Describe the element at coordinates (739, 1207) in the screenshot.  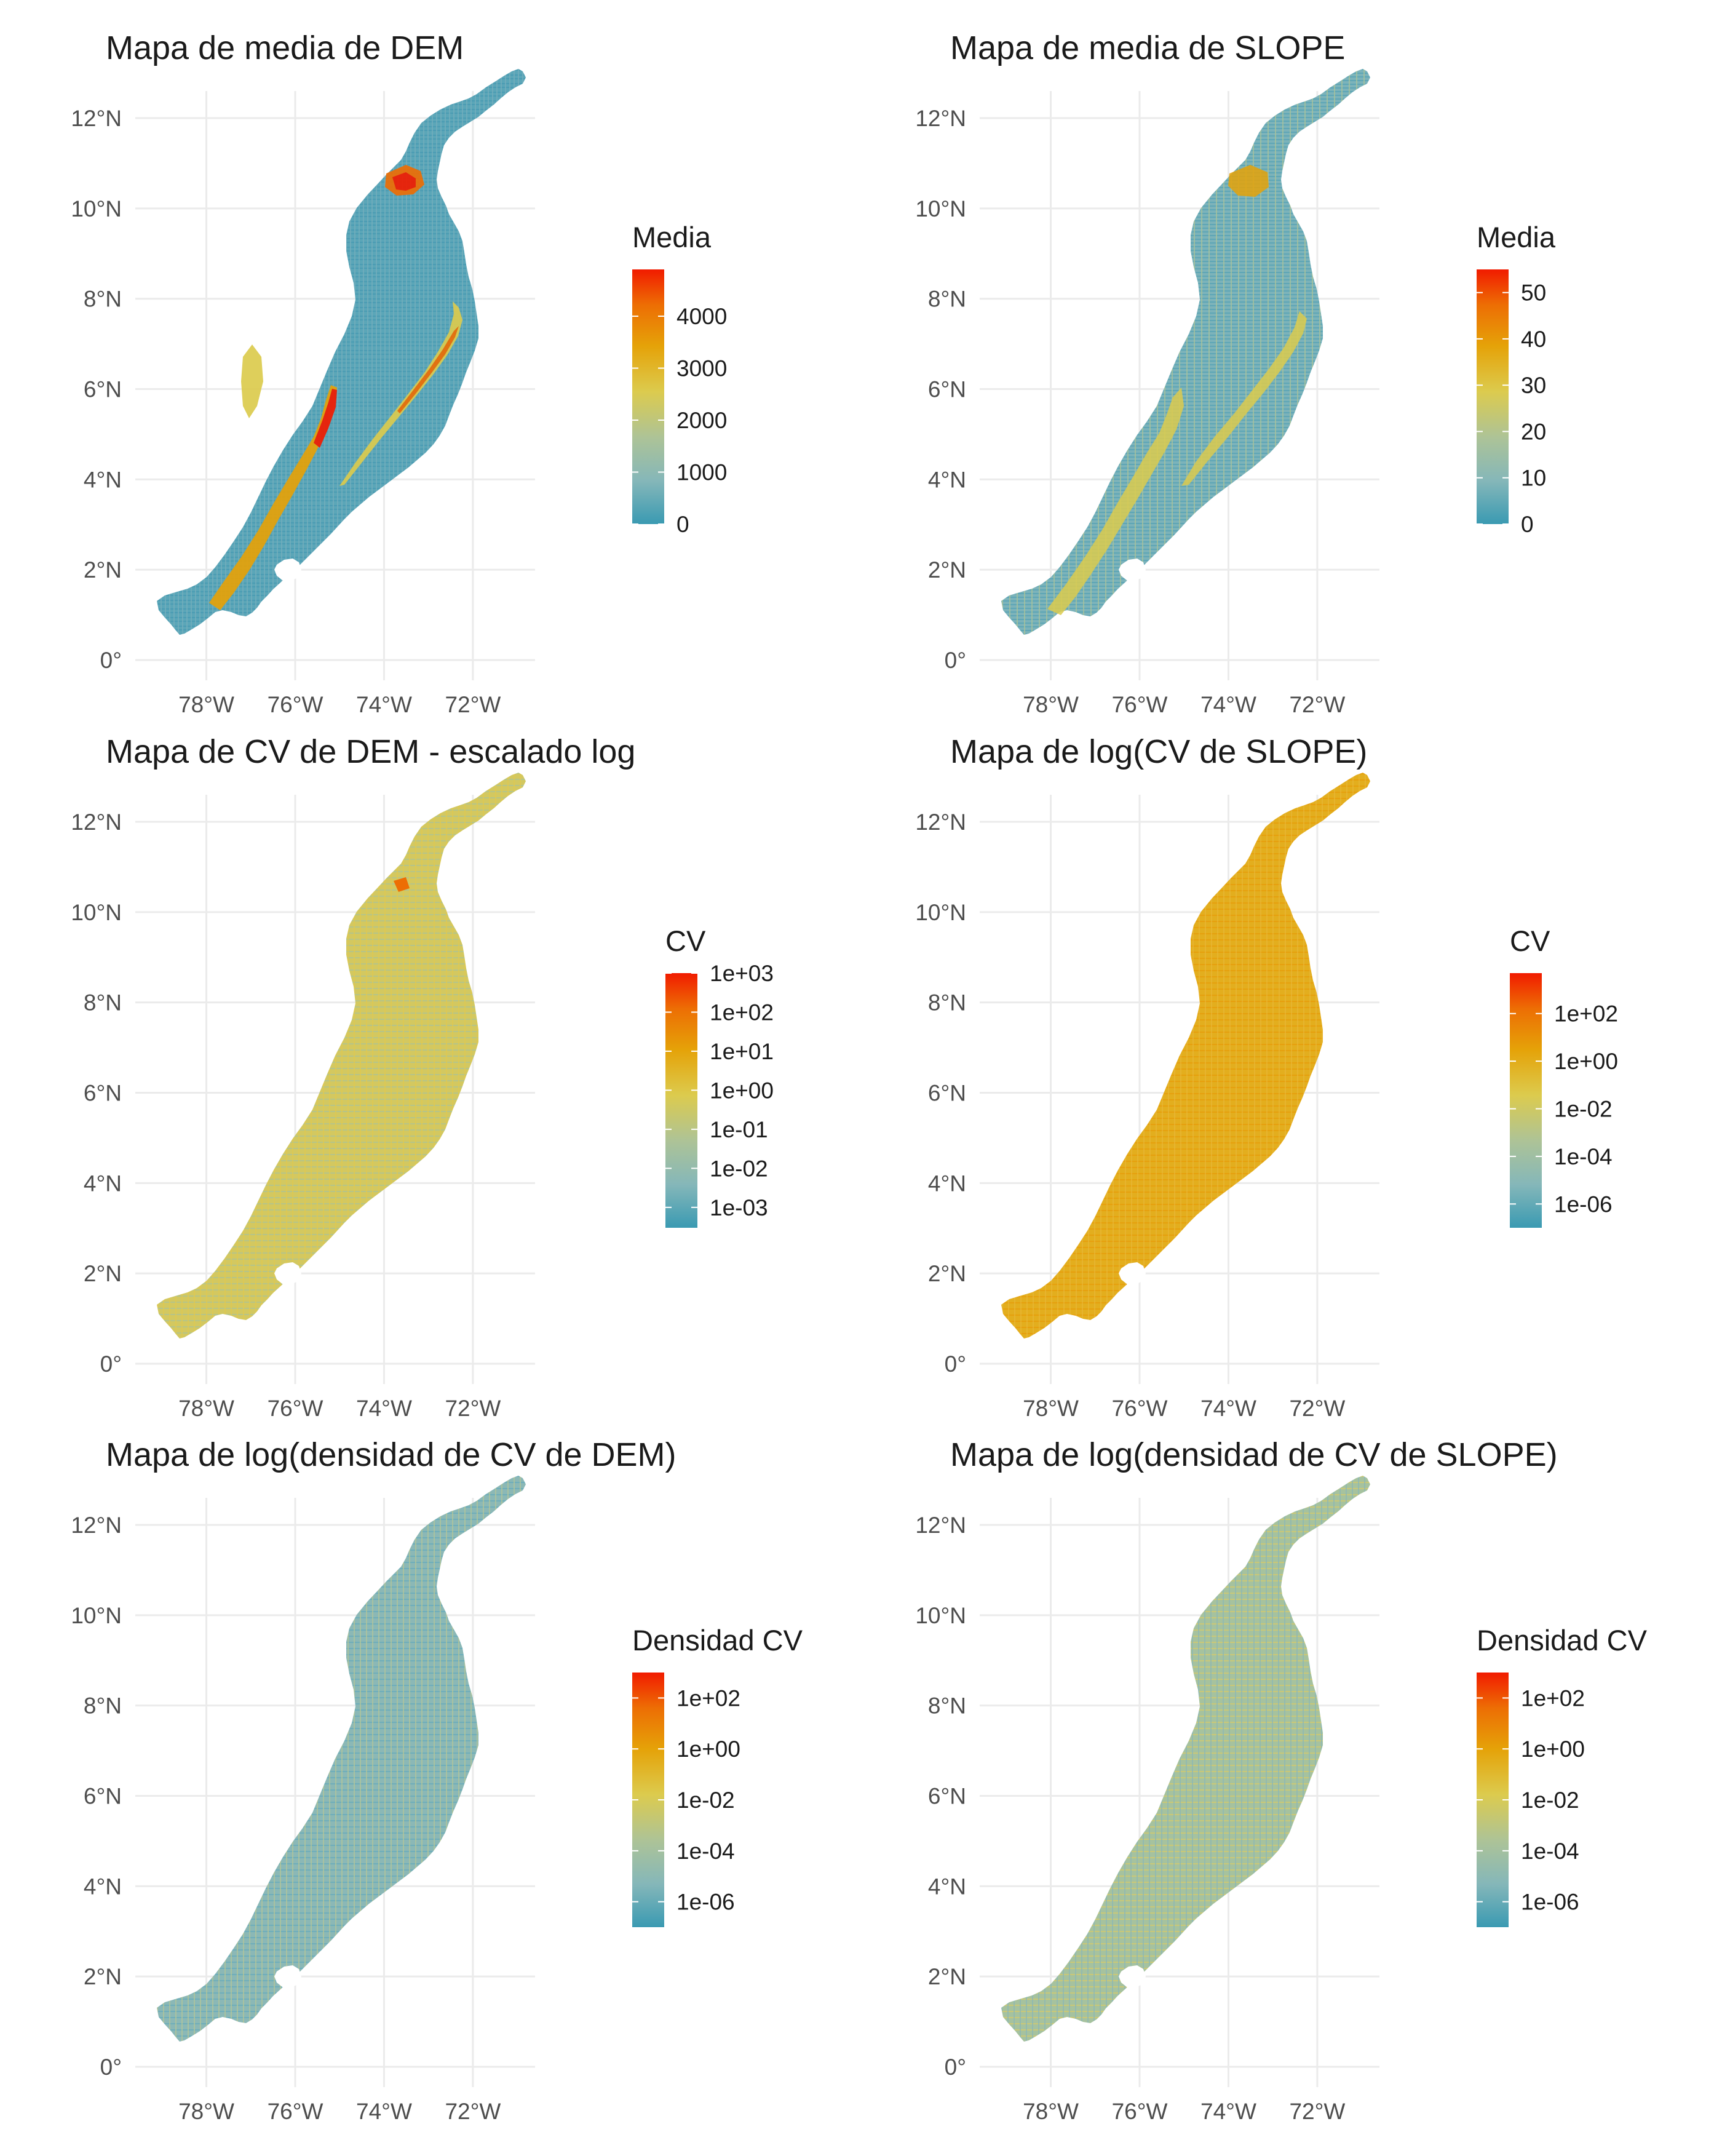
I see `legend-label: 1e-03` at that location.